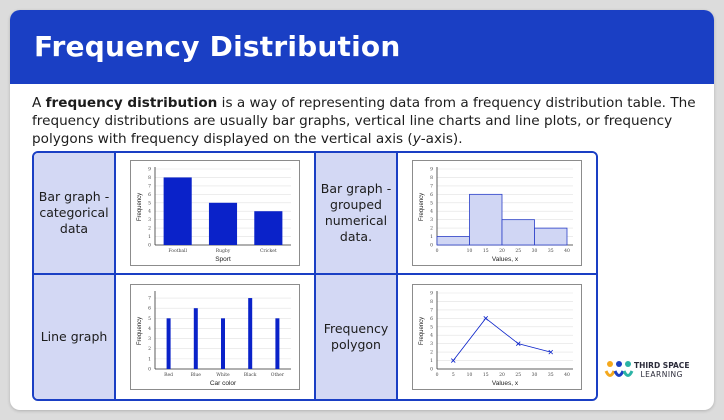  I want to click on x-axis-label: Car color, so click(223, 383).